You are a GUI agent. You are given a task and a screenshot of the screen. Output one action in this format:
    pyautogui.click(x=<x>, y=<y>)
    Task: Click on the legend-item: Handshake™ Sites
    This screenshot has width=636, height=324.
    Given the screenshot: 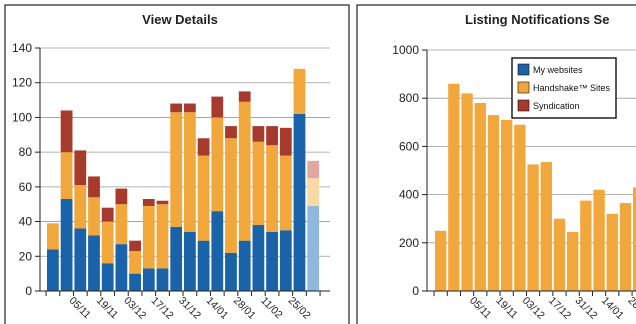 What is the action you would take?
    pyautogui.click(x=564, y=87)
    